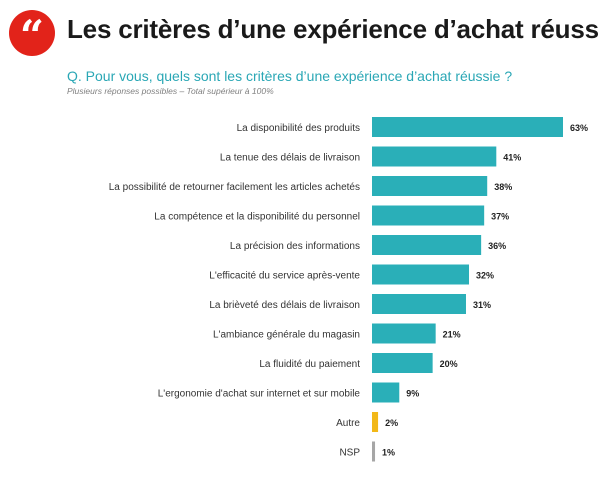 Image resolution: width=600 pixels, height=477 pixels. I want to click on quote-icon: “, so click(32, 33).